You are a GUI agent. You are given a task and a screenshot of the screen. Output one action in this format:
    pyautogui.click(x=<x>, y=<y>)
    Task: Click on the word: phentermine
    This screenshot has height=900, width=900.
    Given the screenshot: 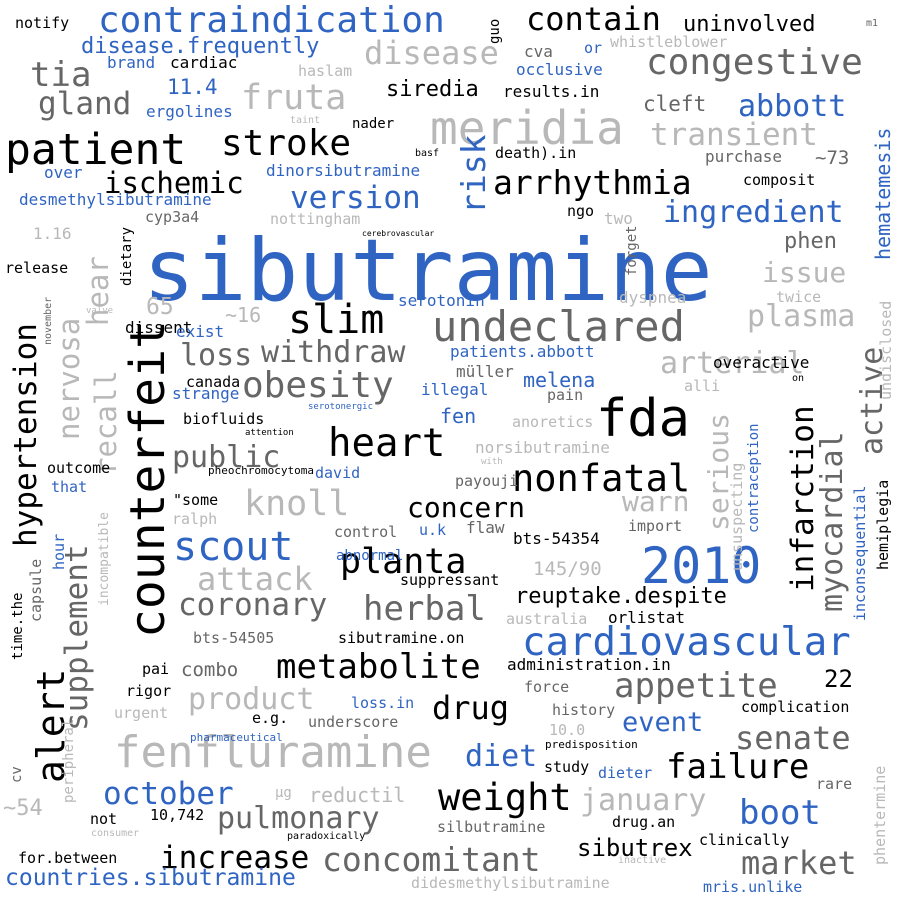 What is the action you would take?
    pyautogui.click(x=880, y=815)
    